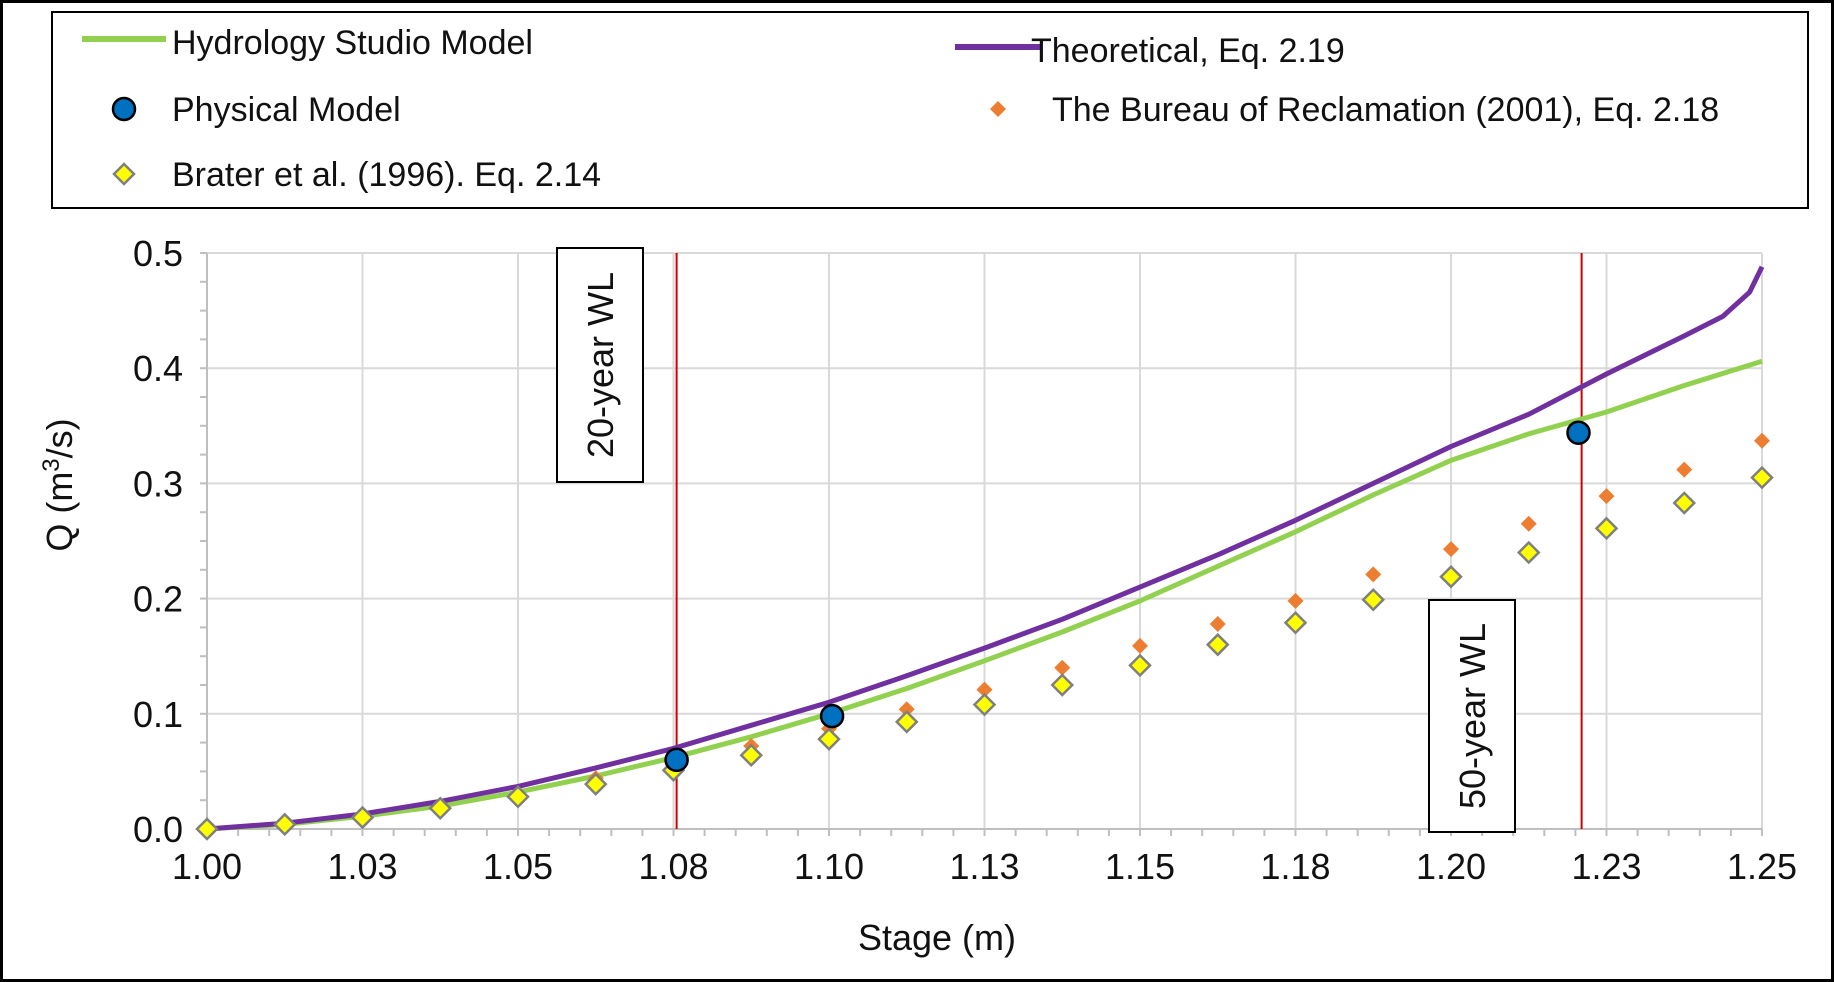 Image resolution: width=1834 pixels, height=982 pixels. I want to click on y-axis-label: Q (m3/s), so click(59, 484).